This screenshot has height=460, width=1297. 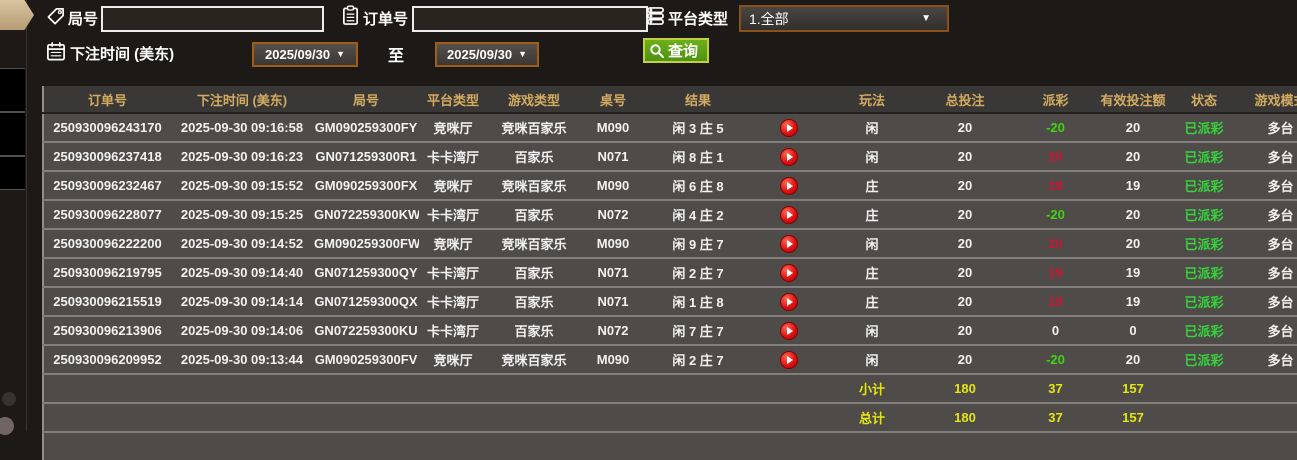 What do you see at coordinates (1133, 100) in the screenshot?
I see `col-header-11: 有效投注额` at bounding box center [1133, 100].